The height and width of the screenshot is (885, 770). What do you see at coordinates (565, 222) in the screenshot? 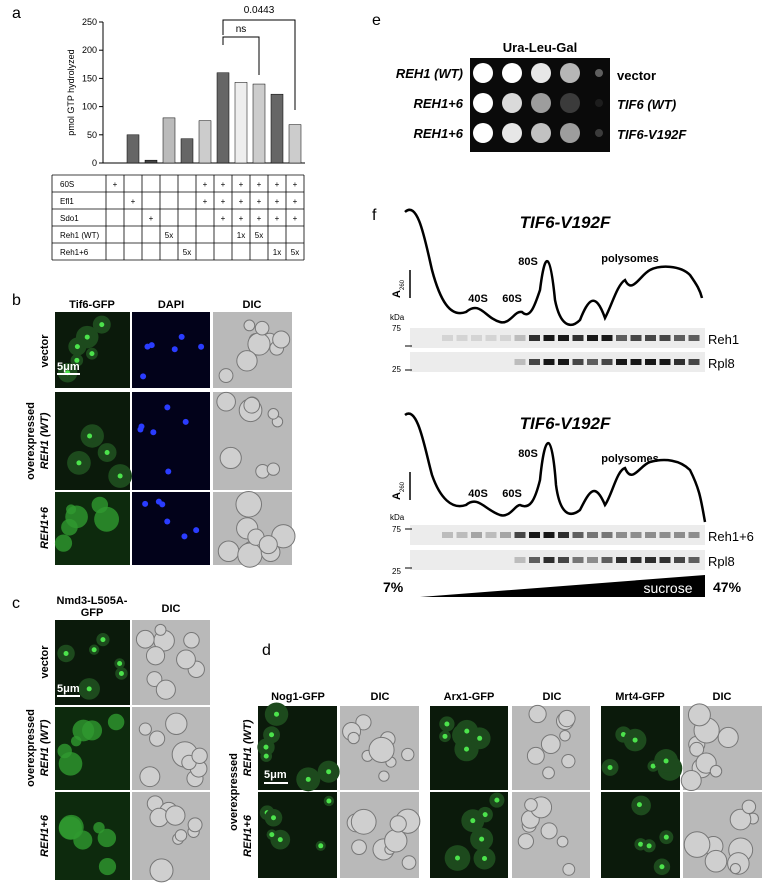
I see `profile-title: TIF6-V192F` at bounding box center [565, 222].